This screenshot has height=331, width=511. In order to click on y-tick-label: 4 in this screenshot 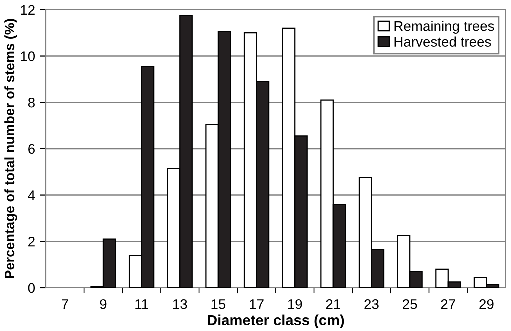, I will do `click(32, 195)`.